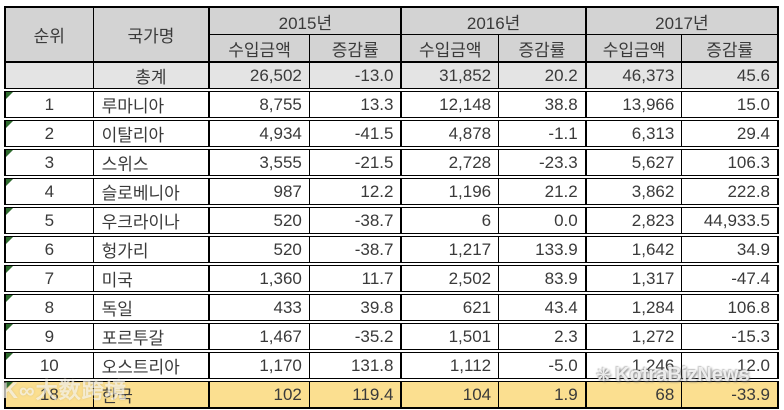  Describe the element at coordinates (542, 76) in the screenshot. I see `value-cell: 20.2` at that location.